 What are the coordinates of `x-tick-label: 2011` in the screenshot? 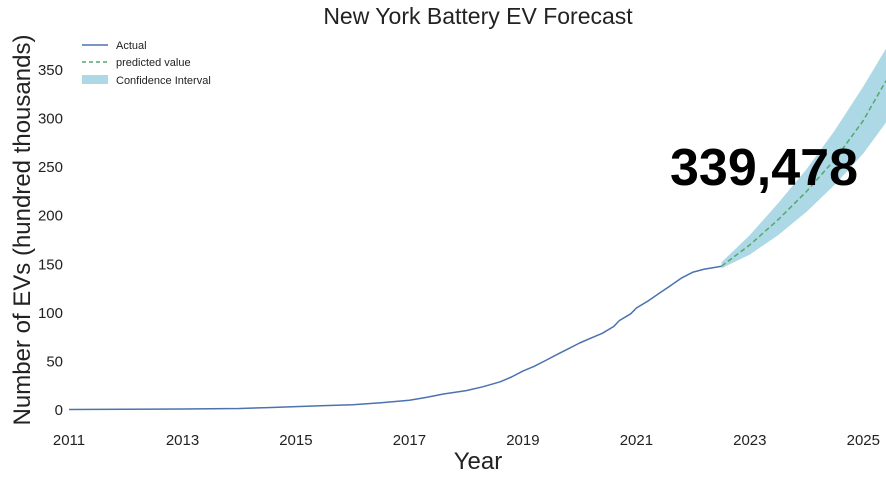 It's located at (69, 440).